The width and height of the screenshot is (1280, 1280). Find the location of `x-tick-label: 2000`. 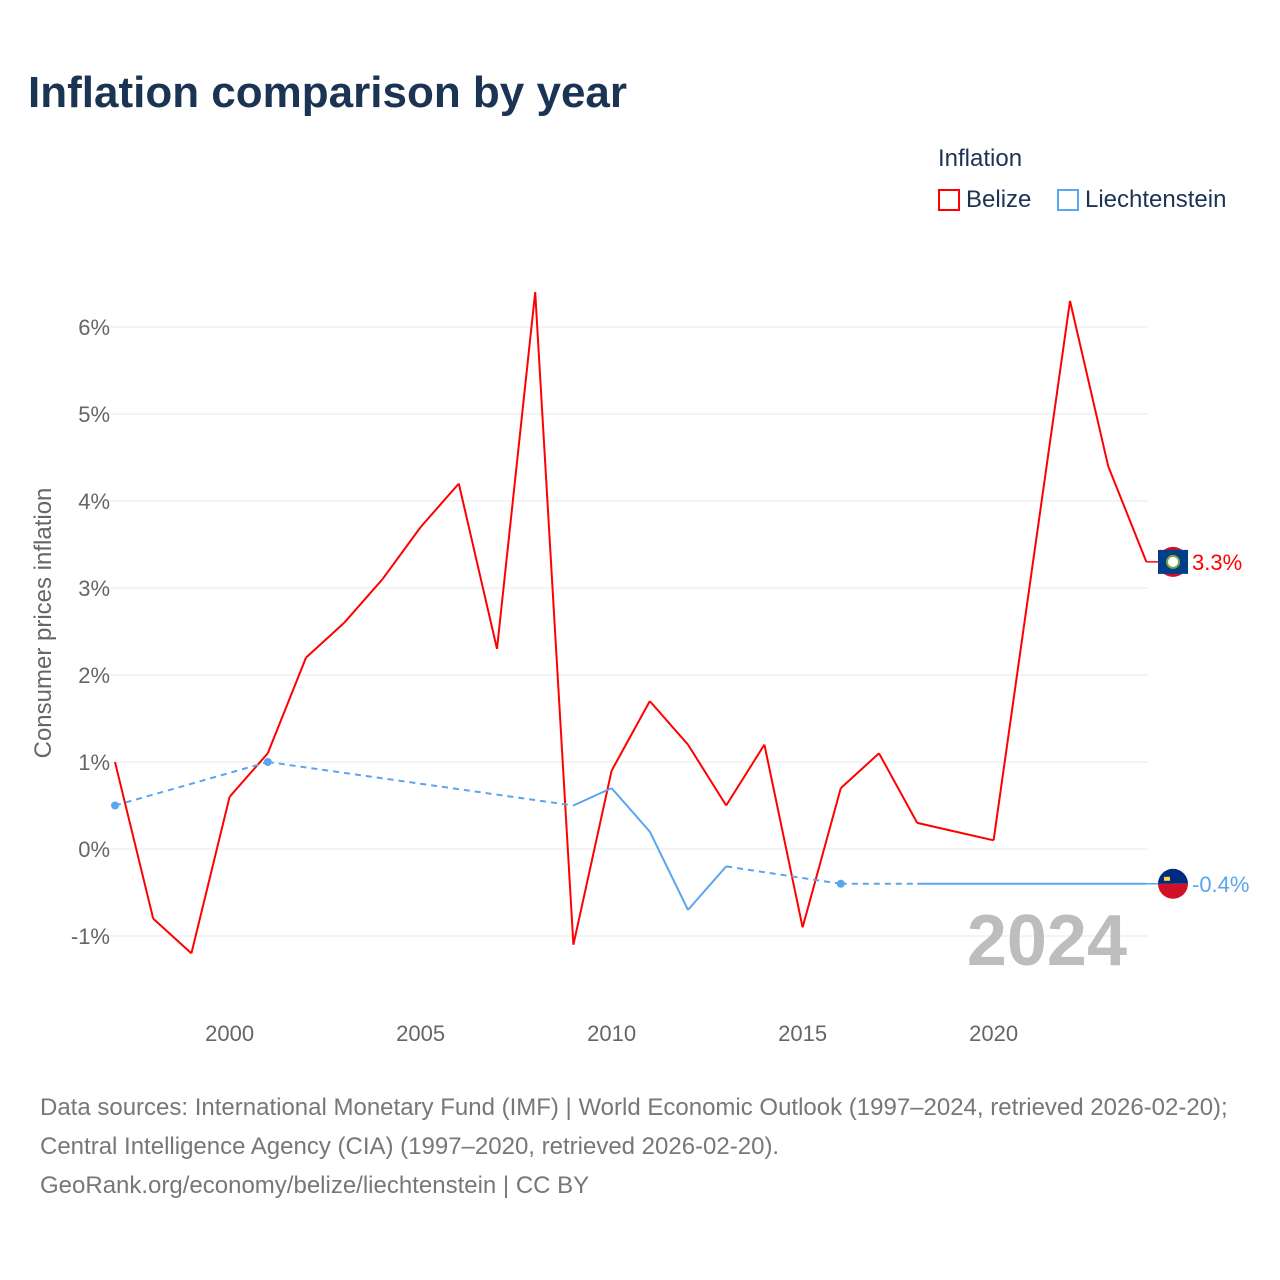

x-tick-label: 2000 is located at coordinates (229, 1033).